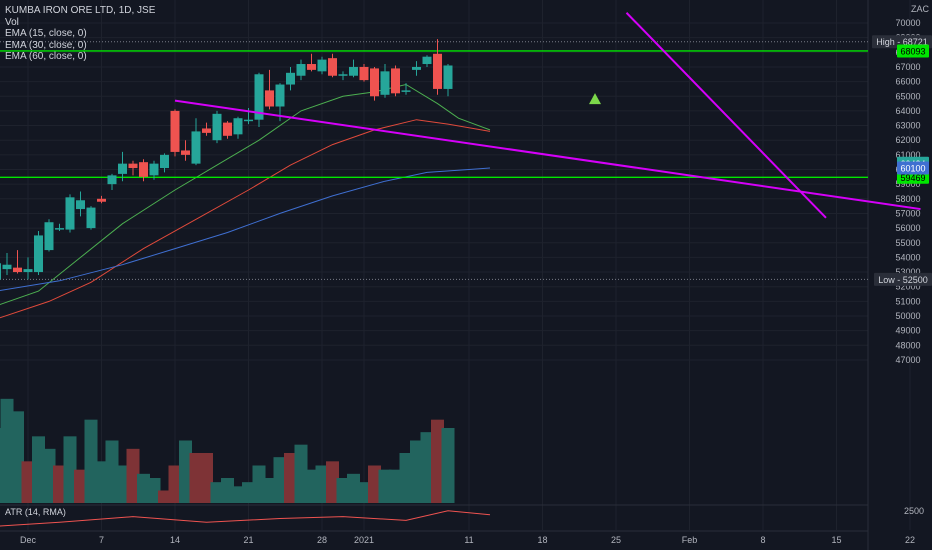 The width and height of the screenshot is (932, 550). Describe the element at coordinates (322, 540) in the screenshot. I see `time-tick-label: 28` at that location.